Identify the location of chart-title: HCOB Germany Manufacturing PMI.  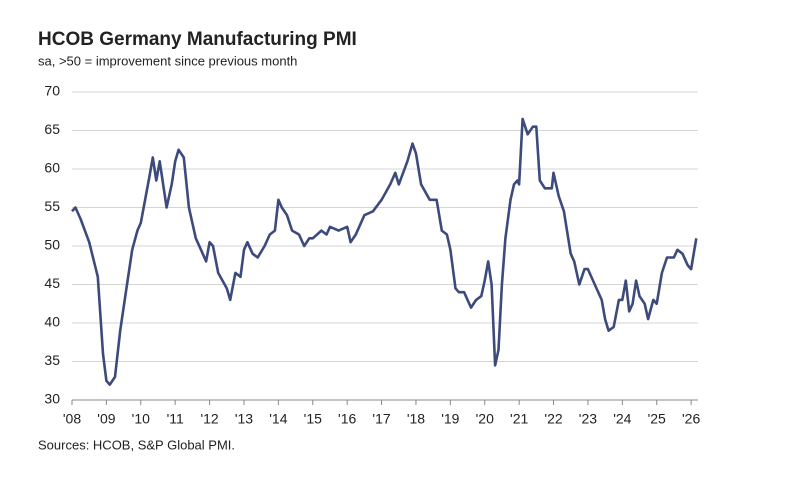
(197, 39).